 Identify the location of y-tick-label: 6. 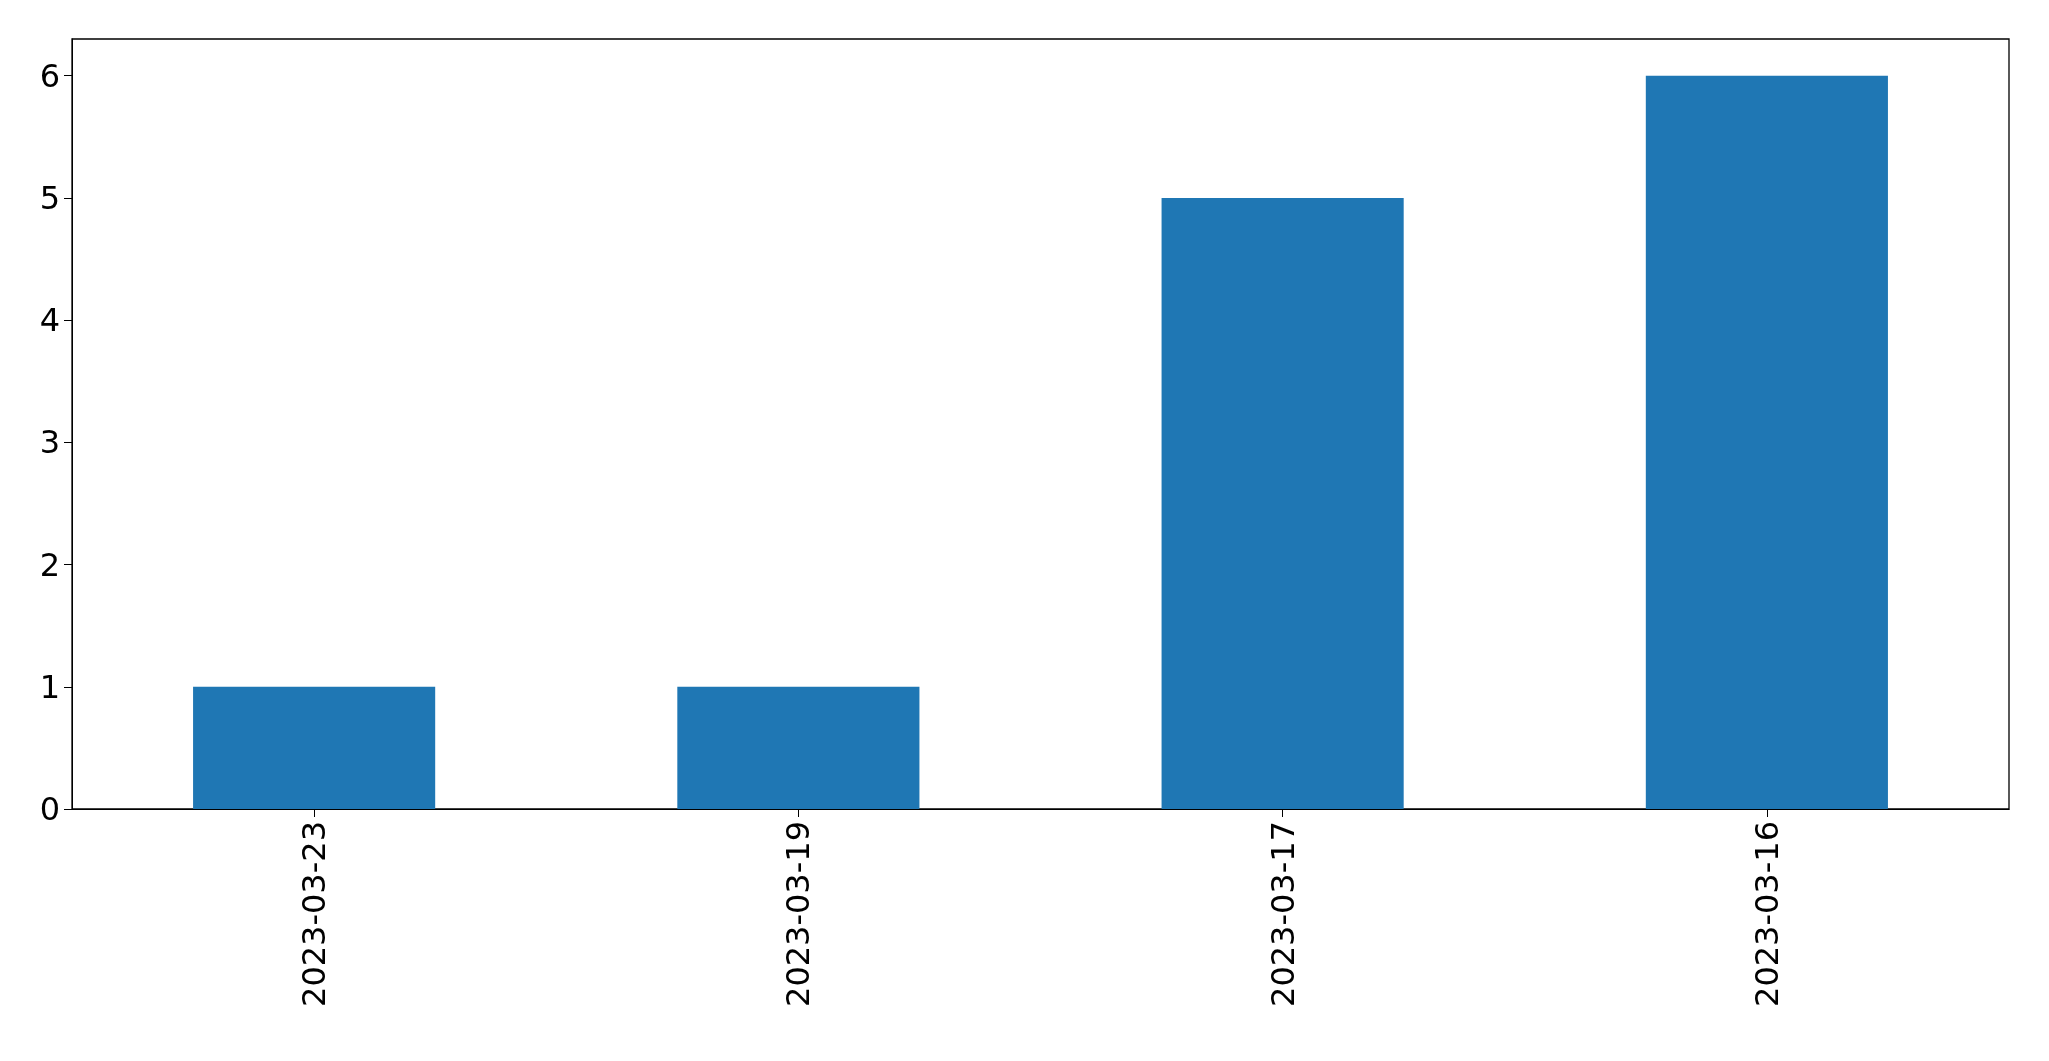
(49, 75).